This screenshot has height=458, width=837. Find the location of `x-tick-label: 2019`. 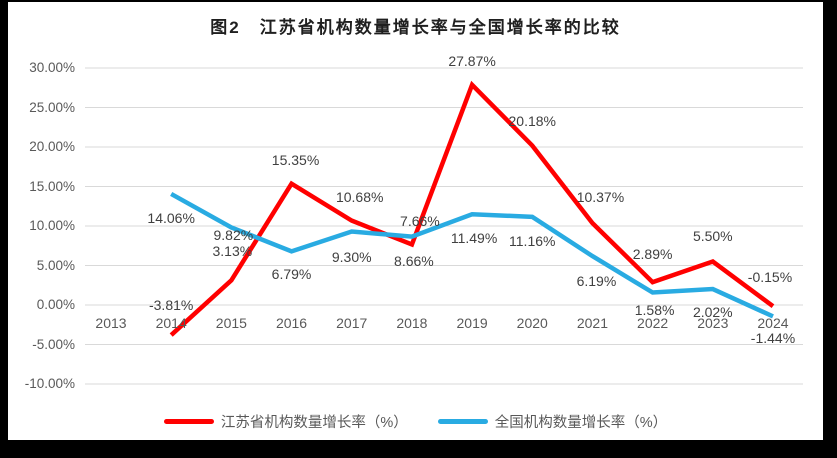

x-tick-label: 2019 is located at coordinates (472, 323).